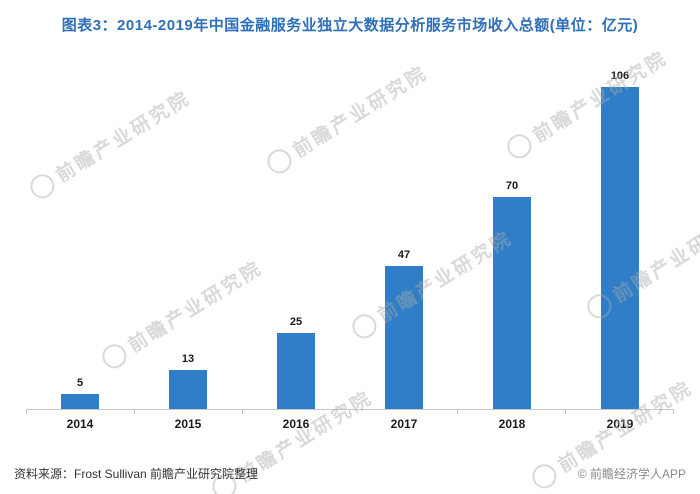 The image size is (700, 494). Describe the element at coordinates (631, 474) in the screenshot. I see `credit-note: © 前瞻经济学人APP` at that location.